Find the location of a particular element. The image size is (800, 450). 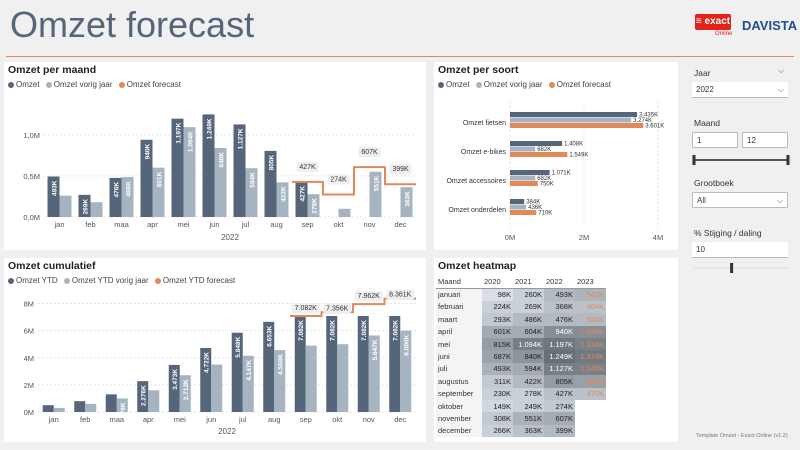

bar-omzet is located at coordinates (301, 199).